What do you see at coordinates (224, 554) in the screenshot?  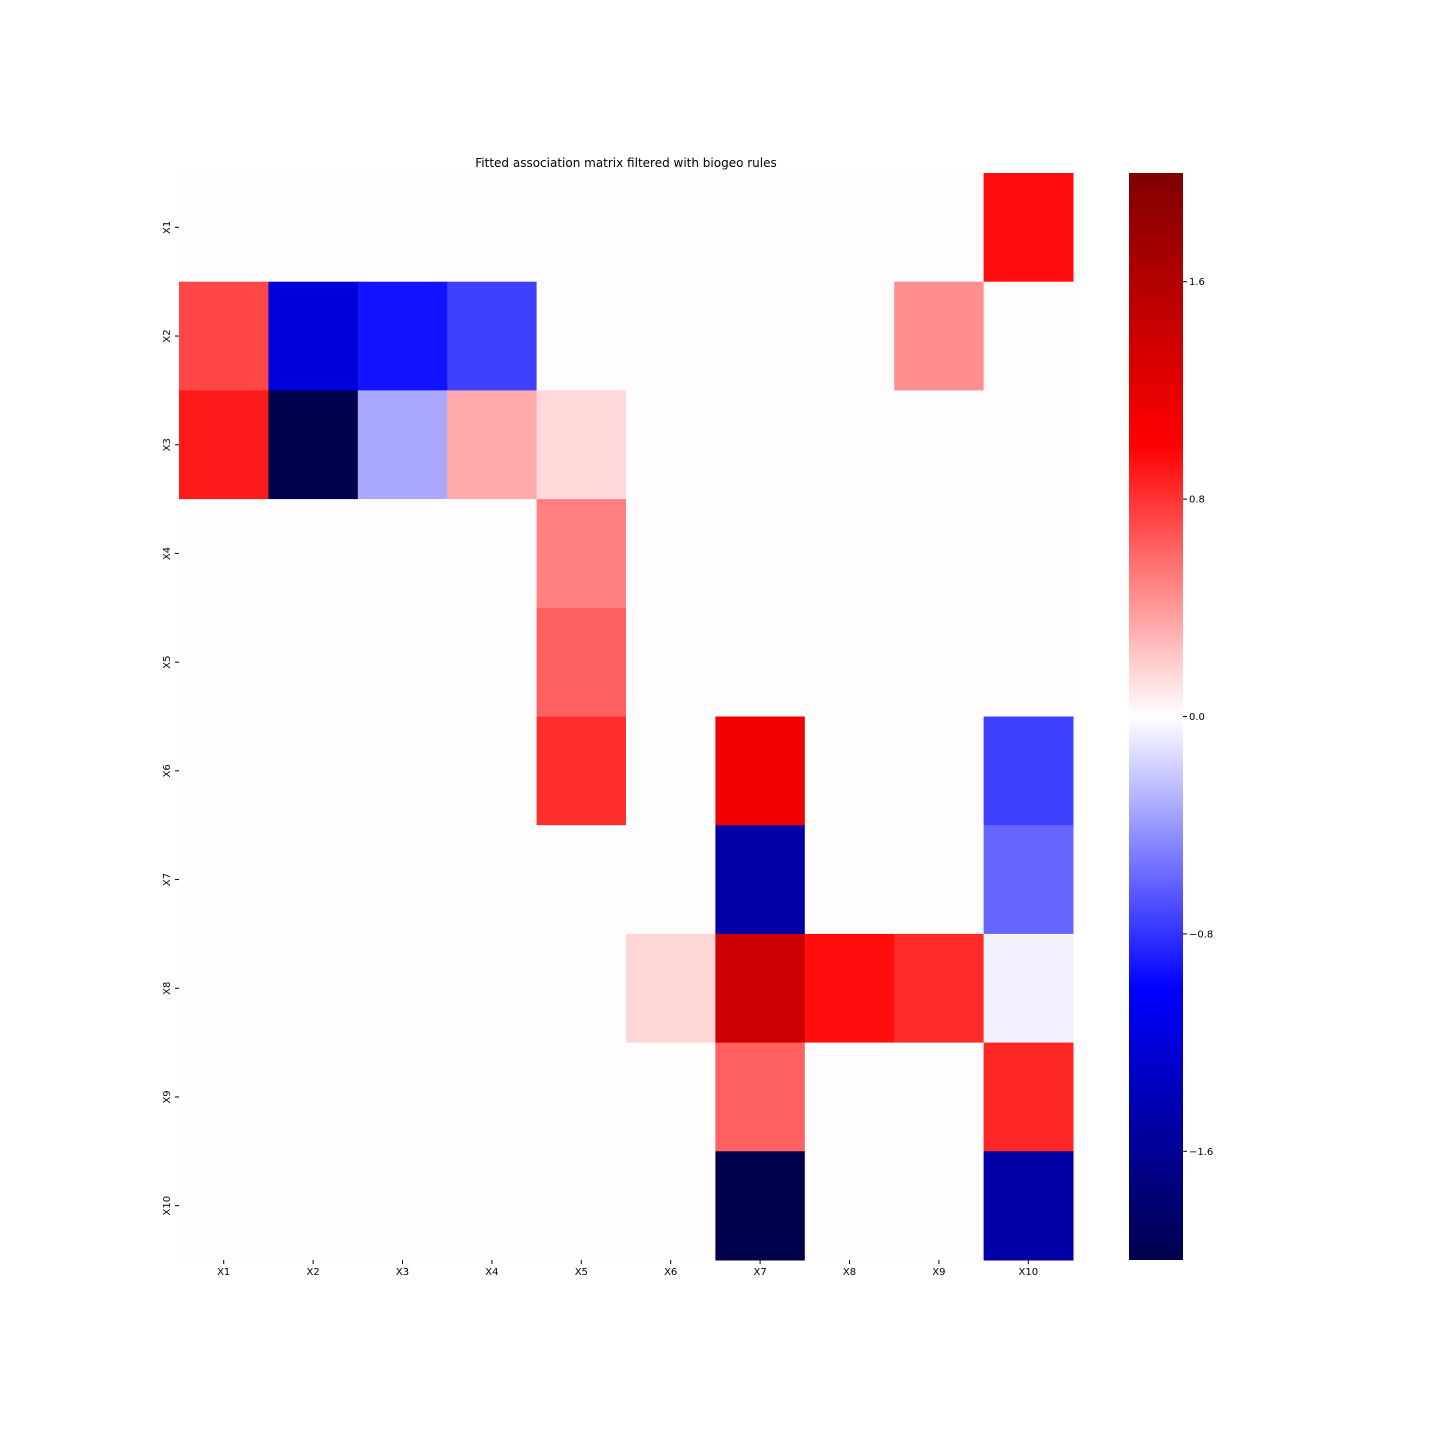 I see `heatmap-cell-X4-X1` at bounding box center [224, 554].